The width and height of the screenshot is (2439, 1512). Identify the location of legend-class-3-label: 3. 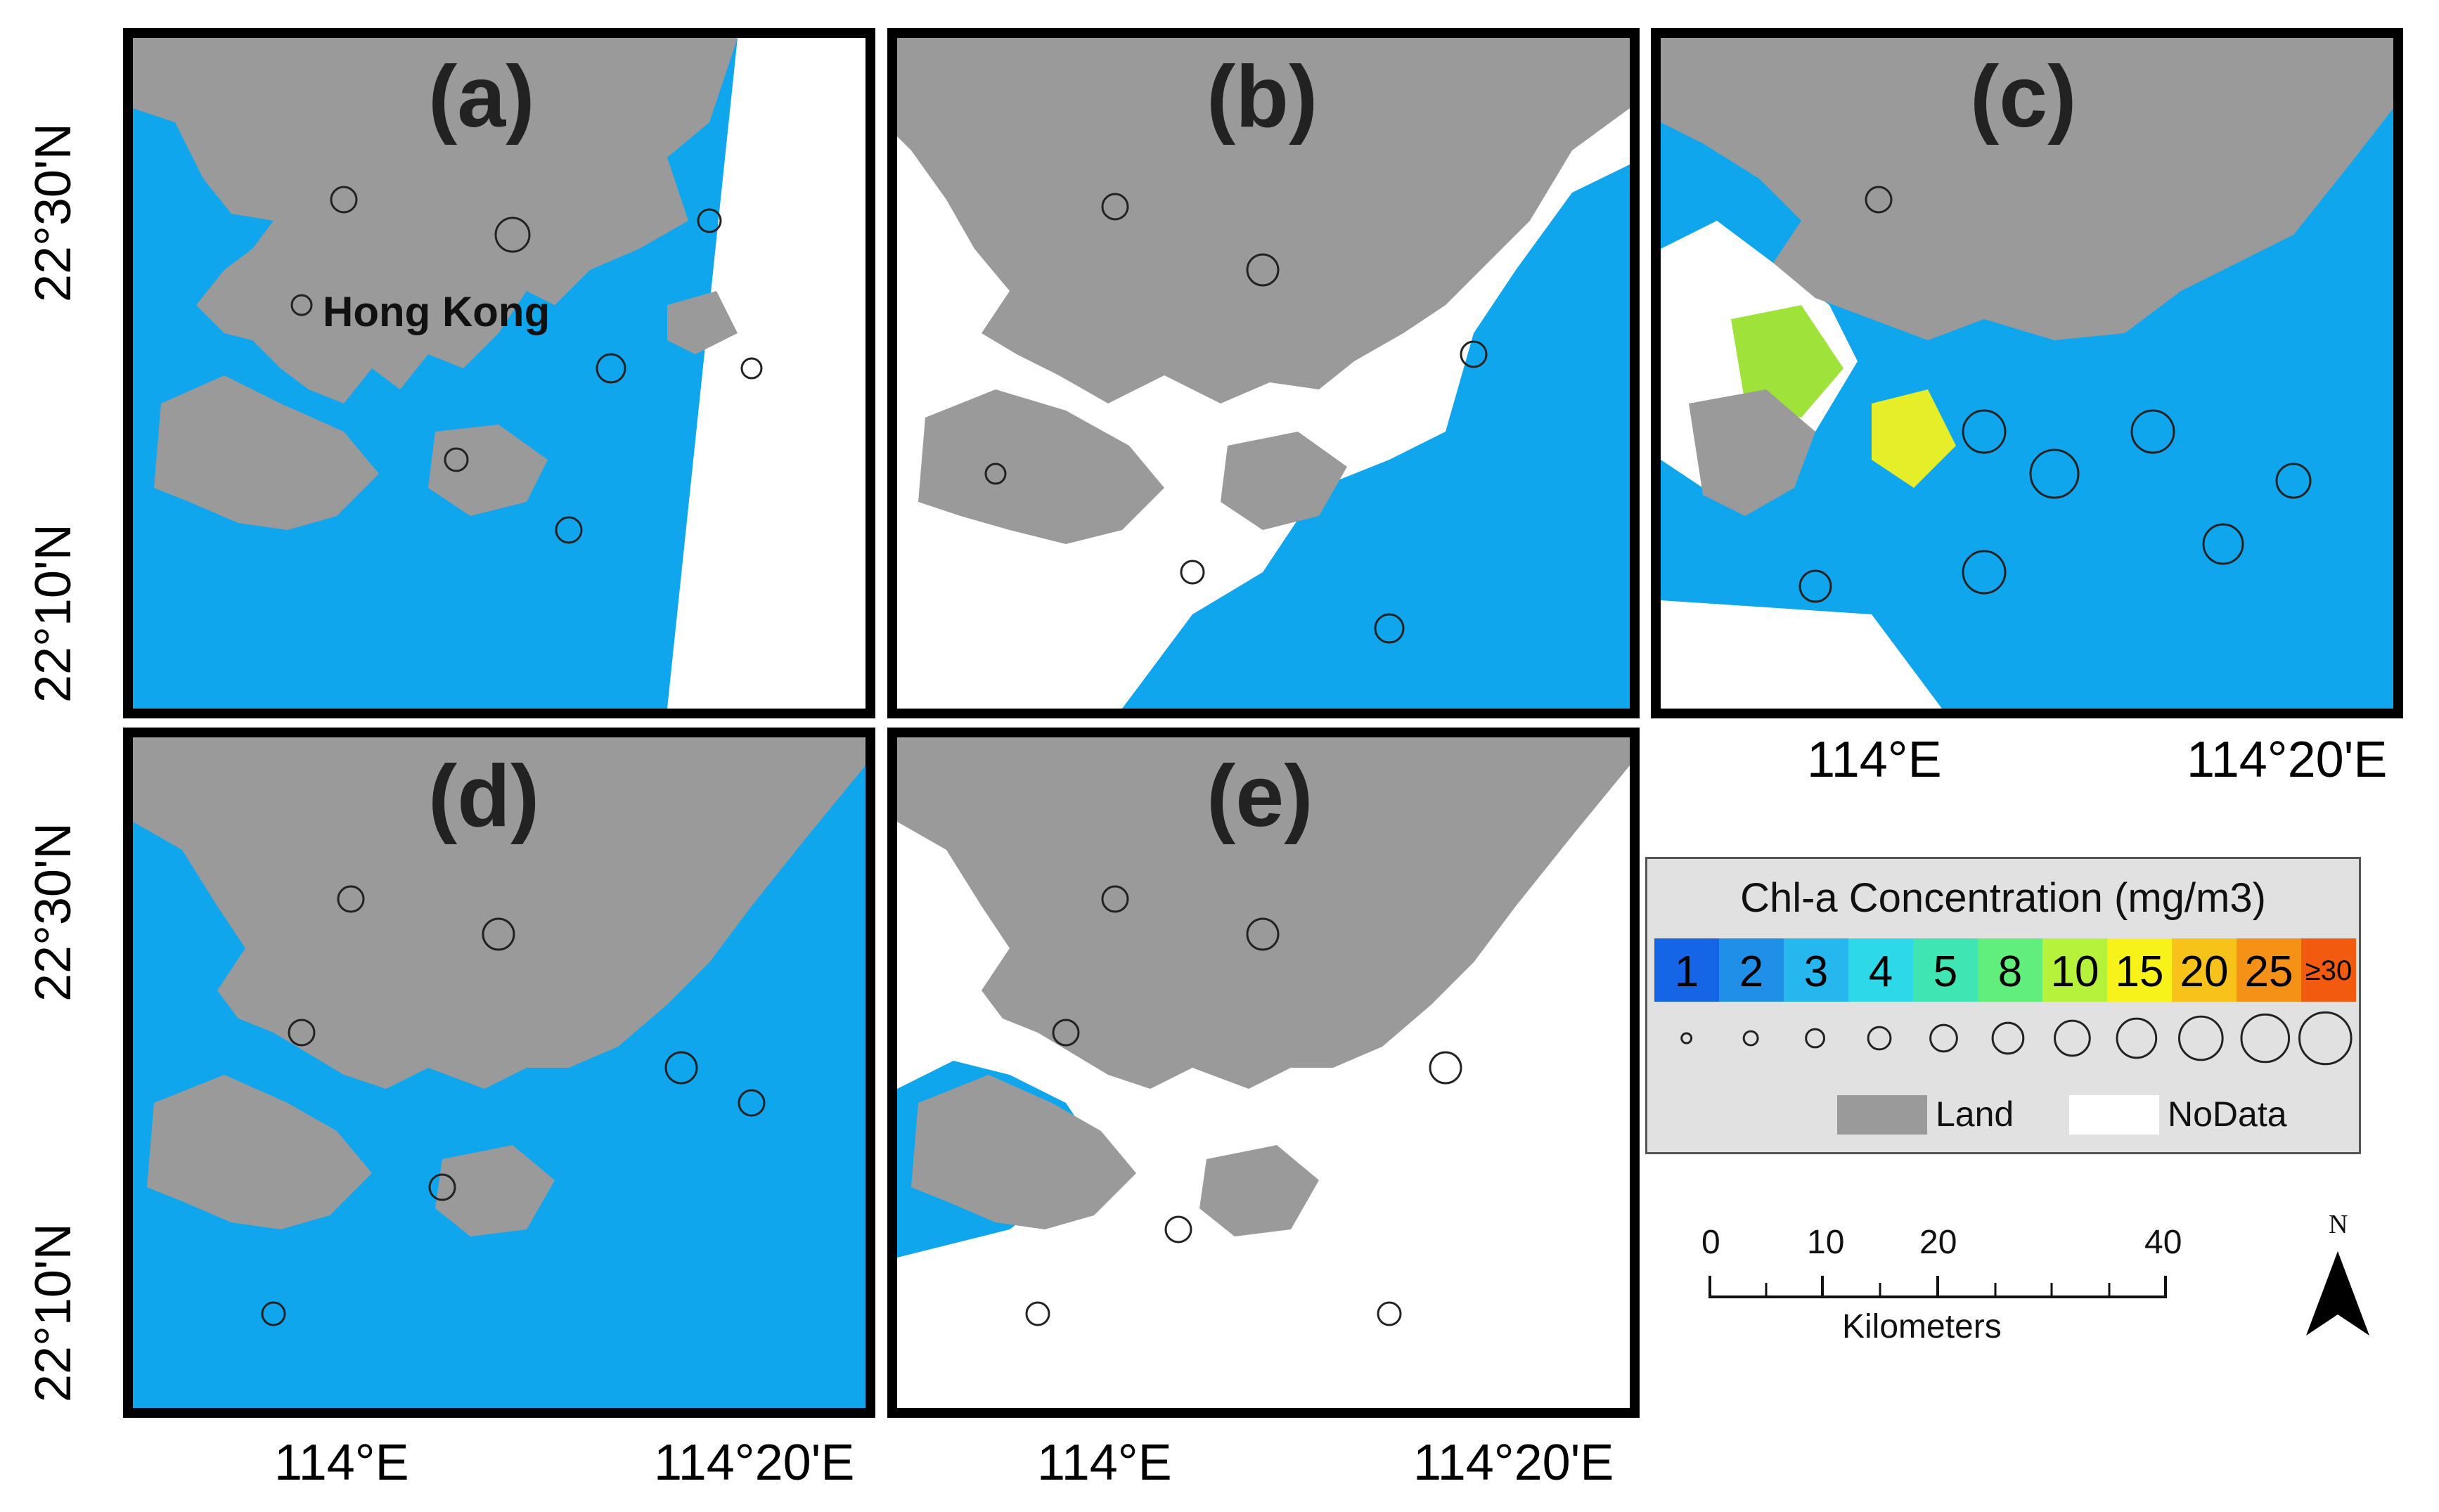
(1816, 972).